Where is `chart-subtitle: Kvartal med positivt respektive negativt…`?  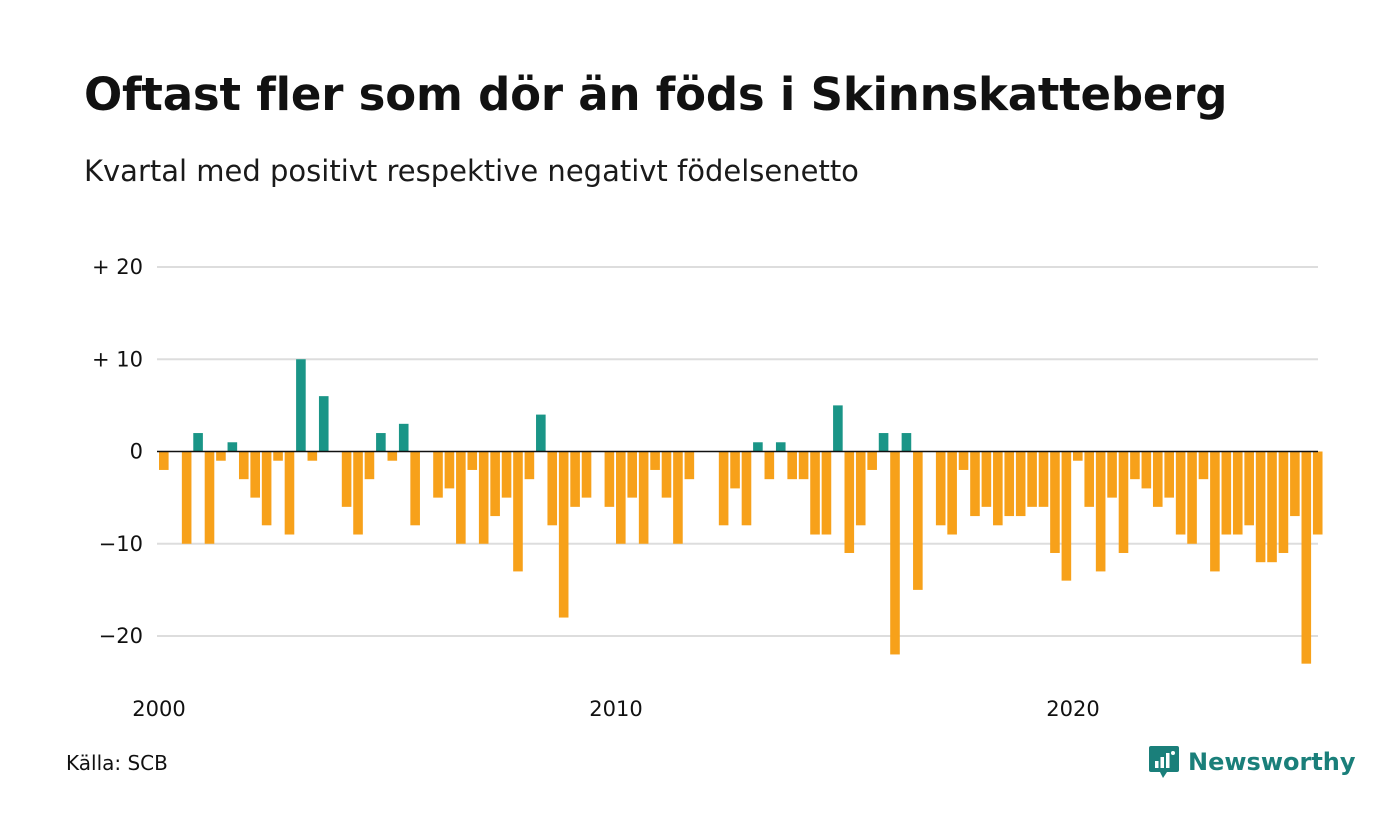
chart-subtitle: Kvartal med positivt respektive negativt… is located at coordinates (471, 171).